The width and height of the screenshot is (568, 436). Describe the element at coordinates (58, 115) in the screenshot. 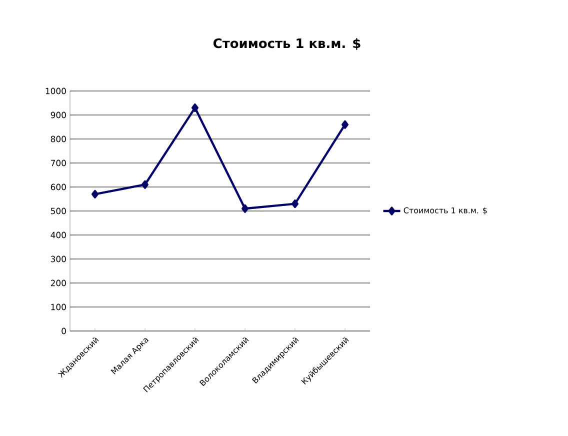

I see `y-tick-label: 900` at that location.